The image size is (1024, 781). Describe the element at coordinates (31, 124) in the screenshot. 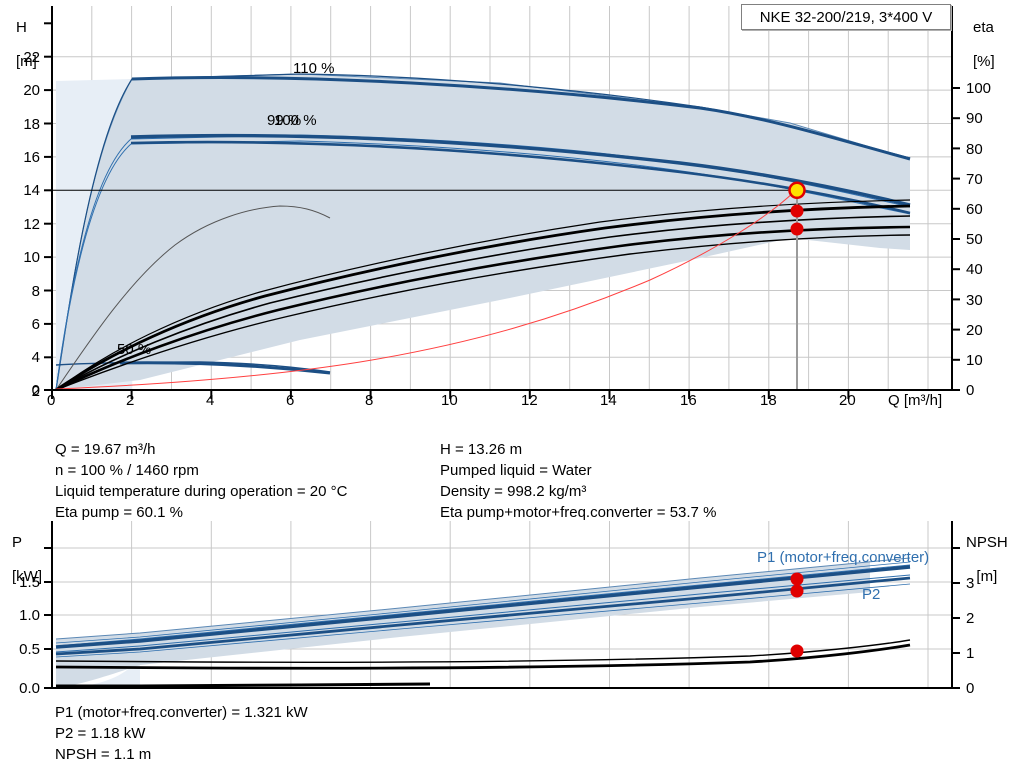

I see `tick-h-18: 18` at that location.